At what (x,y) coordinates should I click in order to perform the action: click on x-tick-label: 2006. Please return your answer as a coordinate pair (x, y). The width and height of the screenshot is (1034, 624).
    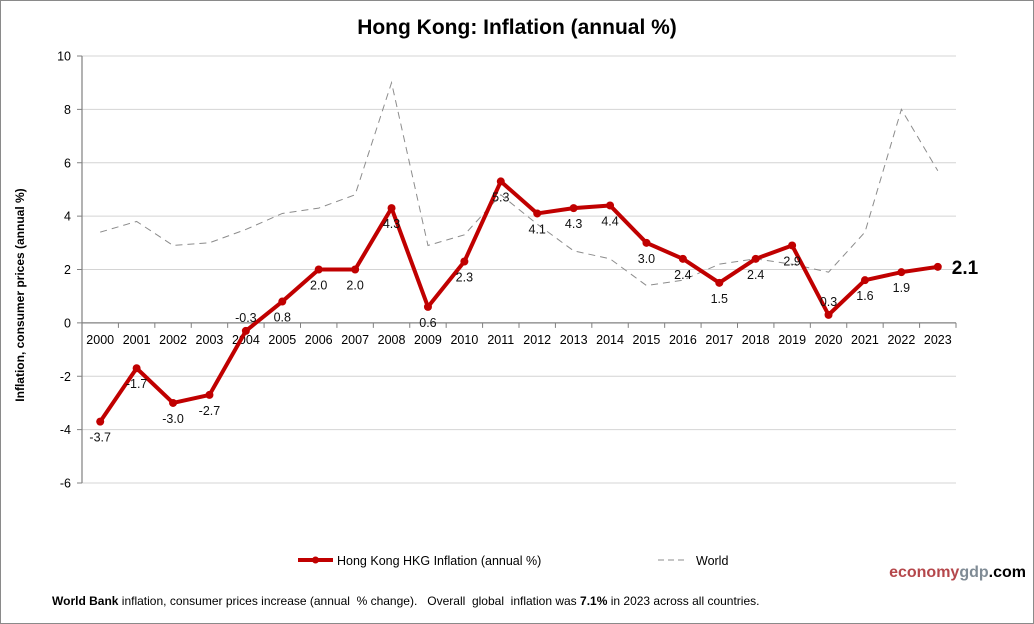
    Looking at the image, I should click on (319, 340).